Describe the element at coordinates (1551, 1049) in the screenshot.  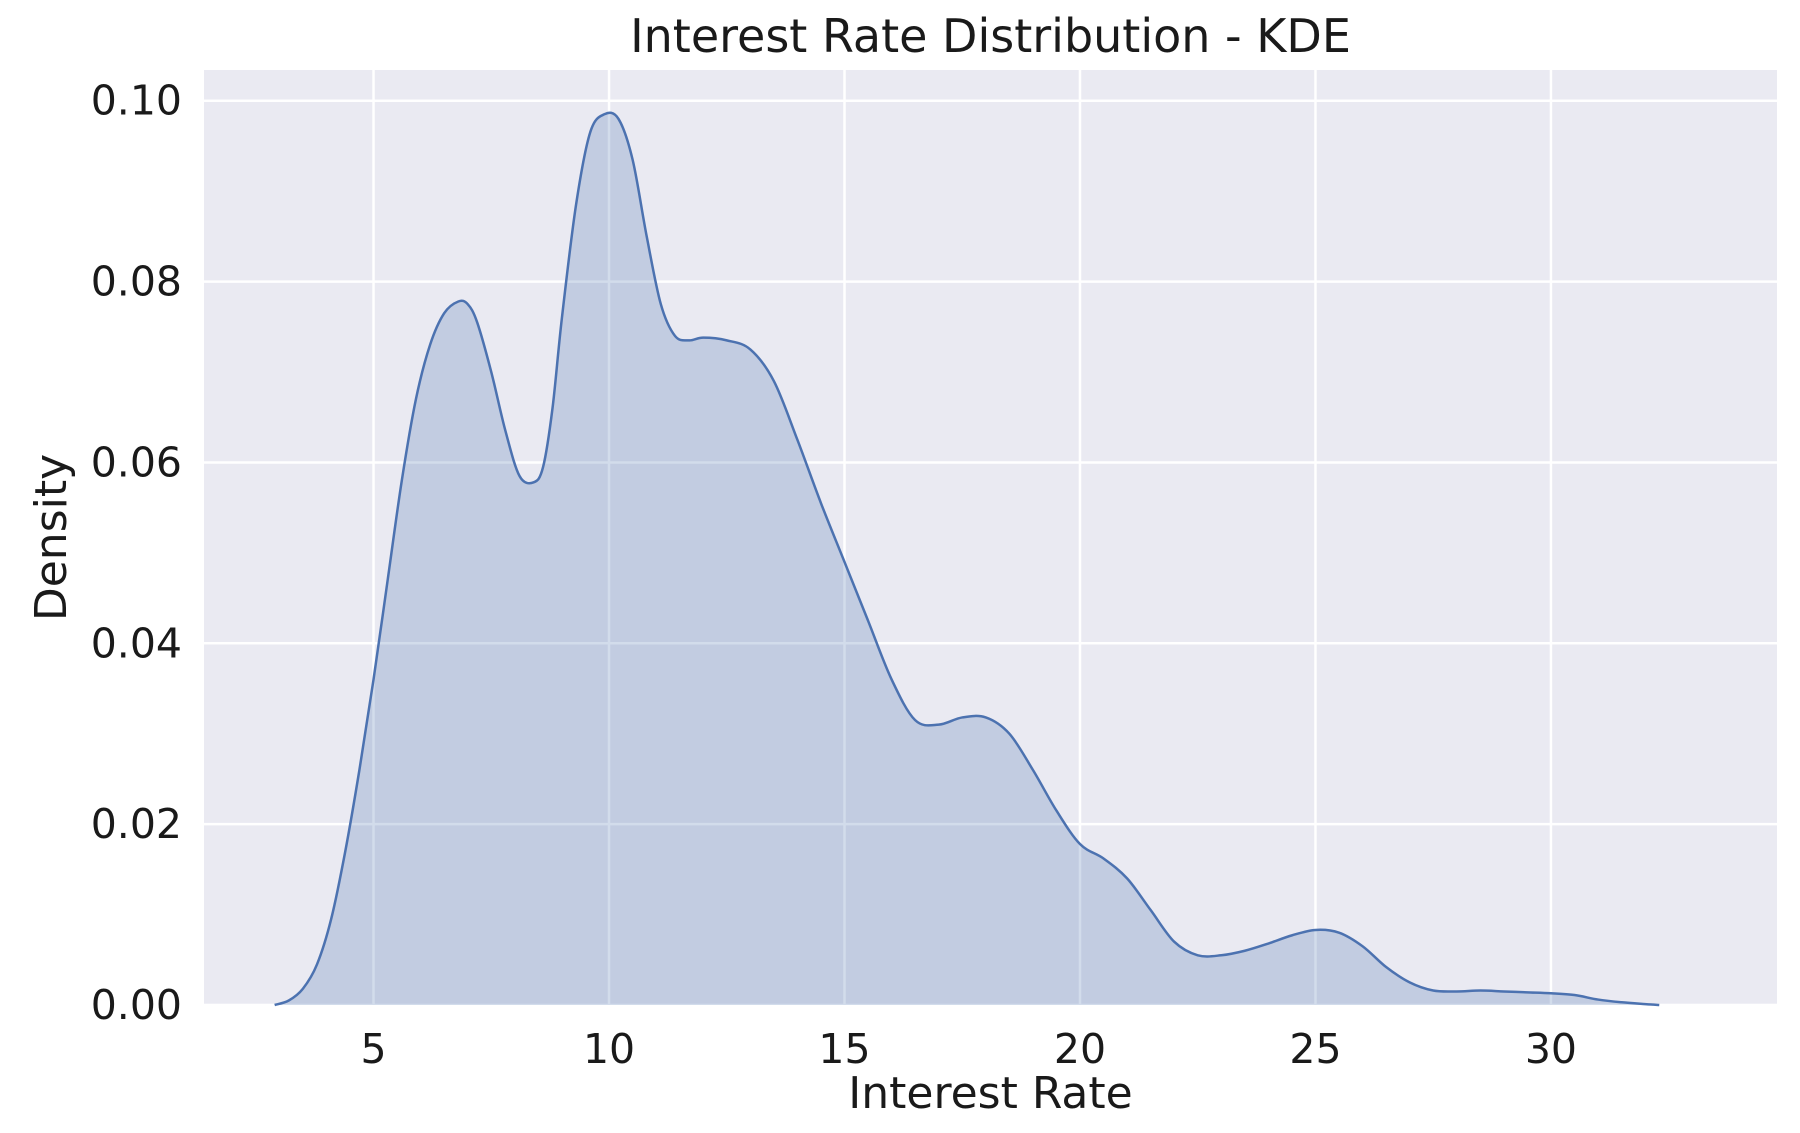
I see `x-tick-label: 30` at that location.